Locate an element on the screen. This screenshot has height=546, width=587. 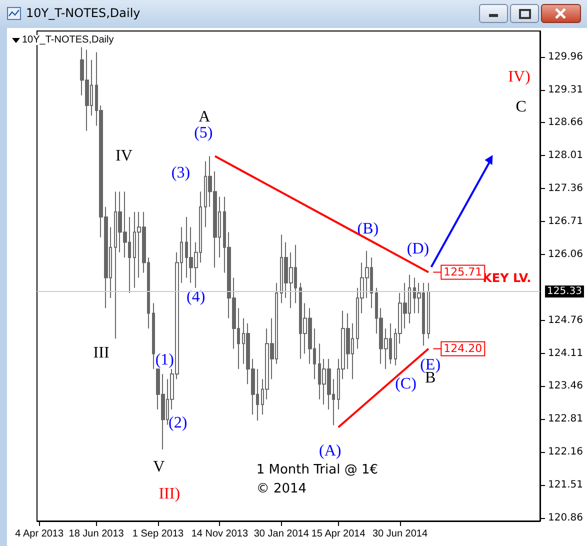
annotation: (1) is located at coordinates (164, 360).